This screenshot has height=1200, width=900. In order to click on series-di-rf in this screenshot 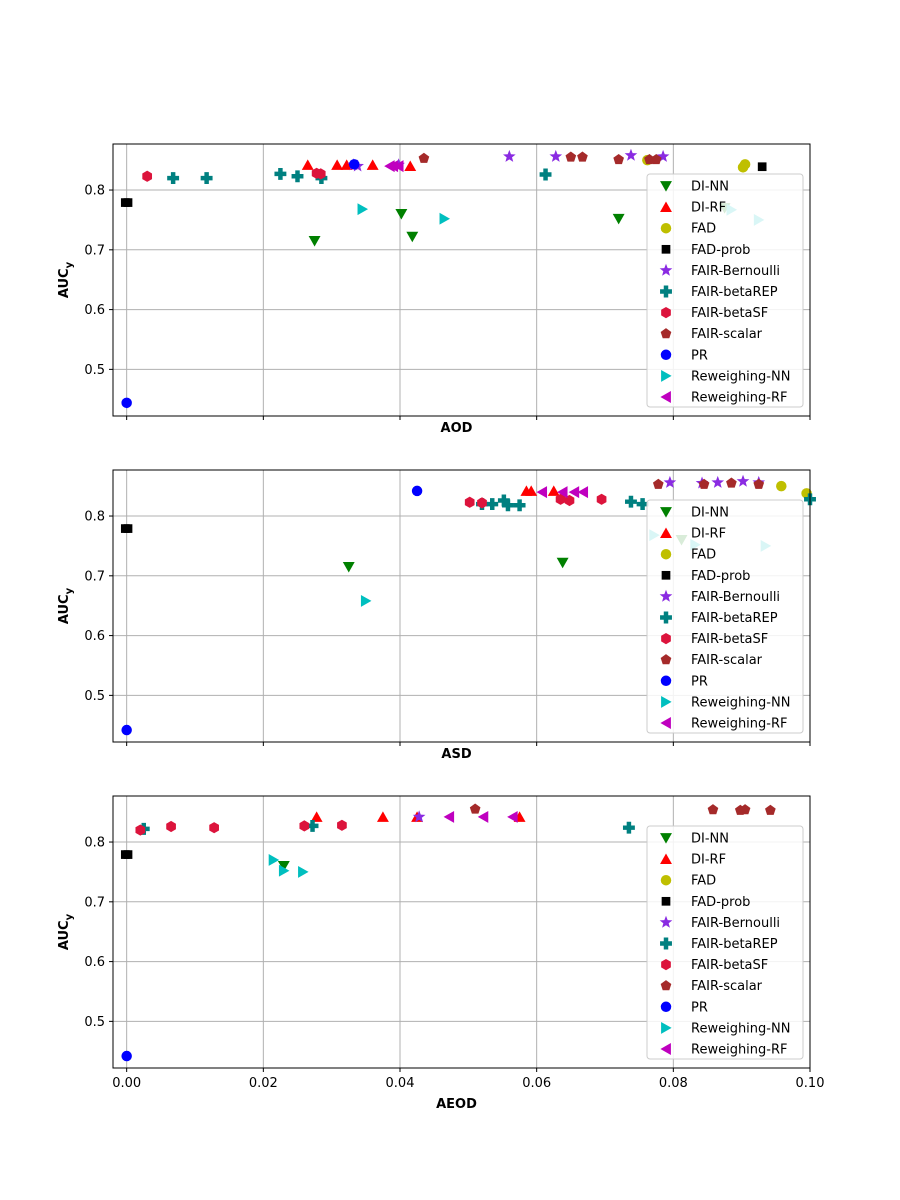, I will do `click(359, 165)`.